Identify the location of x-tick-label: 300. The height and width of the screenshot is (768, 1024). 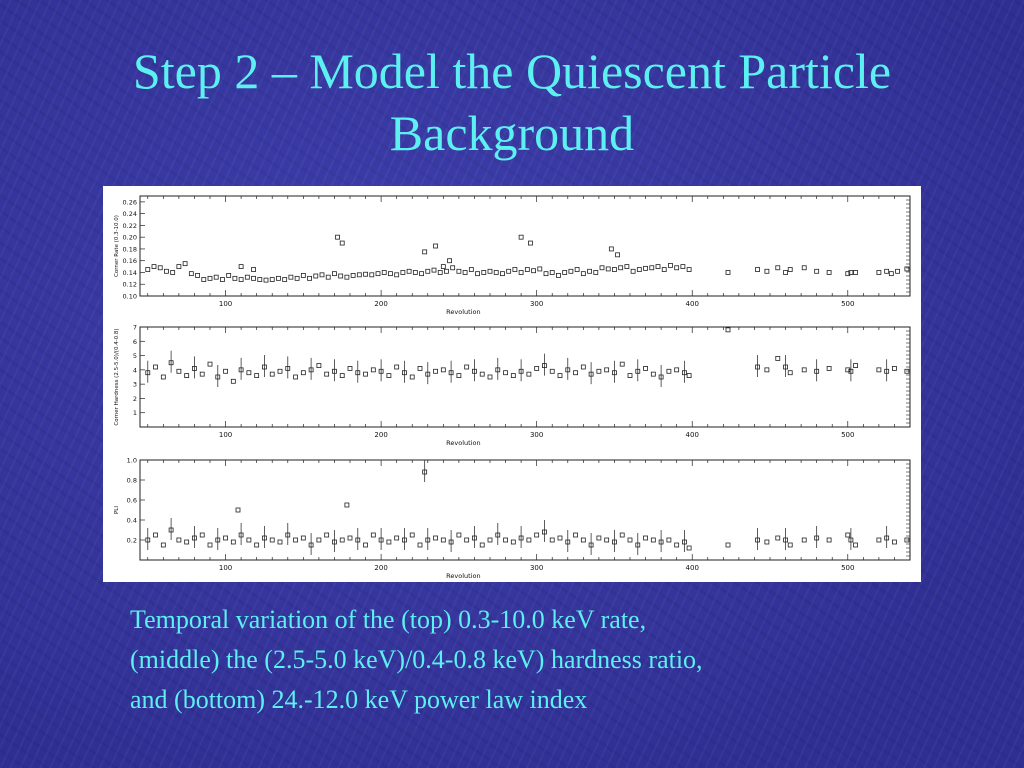
(536, 568).